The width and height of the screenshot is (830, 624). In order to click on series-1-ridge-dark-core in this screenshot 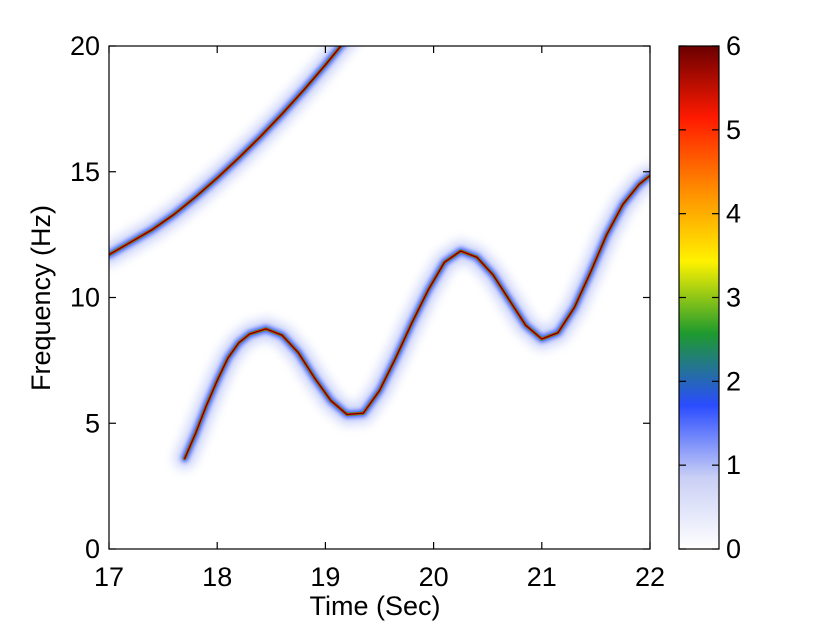, I will do `click(225, 151)`.